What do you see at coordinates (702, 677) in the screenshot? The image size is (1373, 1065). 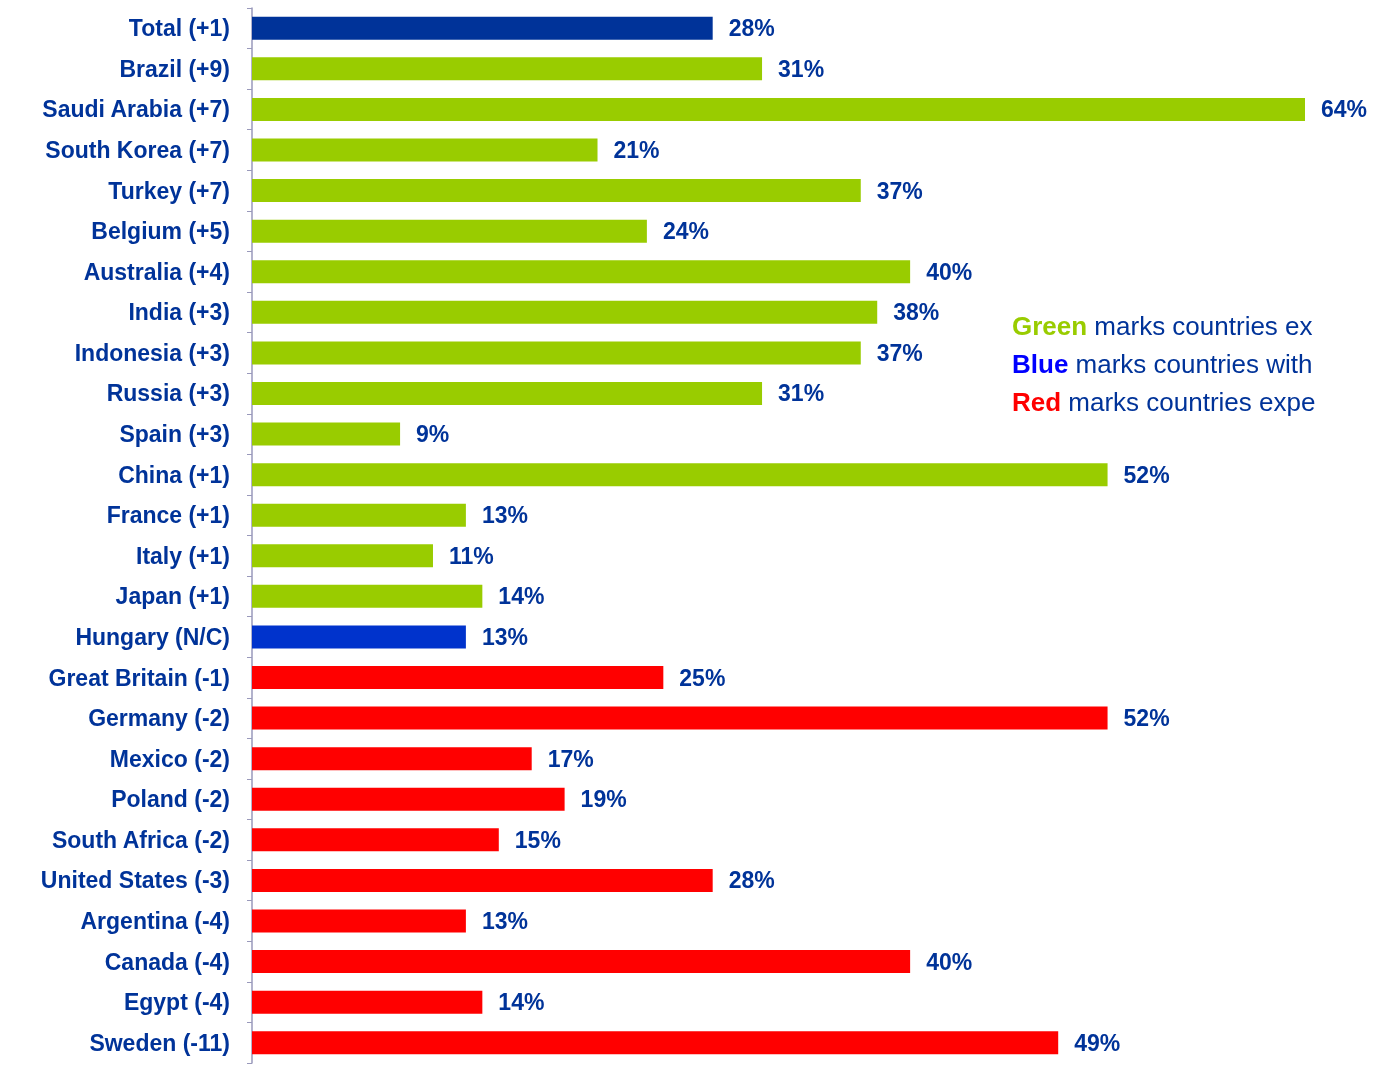 I see `data-label: 25%` at bounding box center [702, 677].